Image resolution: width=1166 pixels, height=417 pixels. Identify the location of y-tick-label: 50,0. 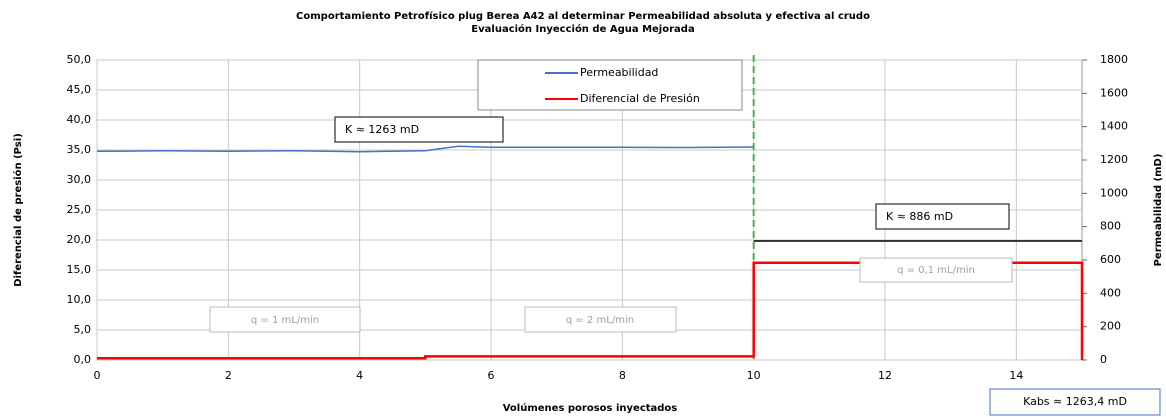
(79, 59).